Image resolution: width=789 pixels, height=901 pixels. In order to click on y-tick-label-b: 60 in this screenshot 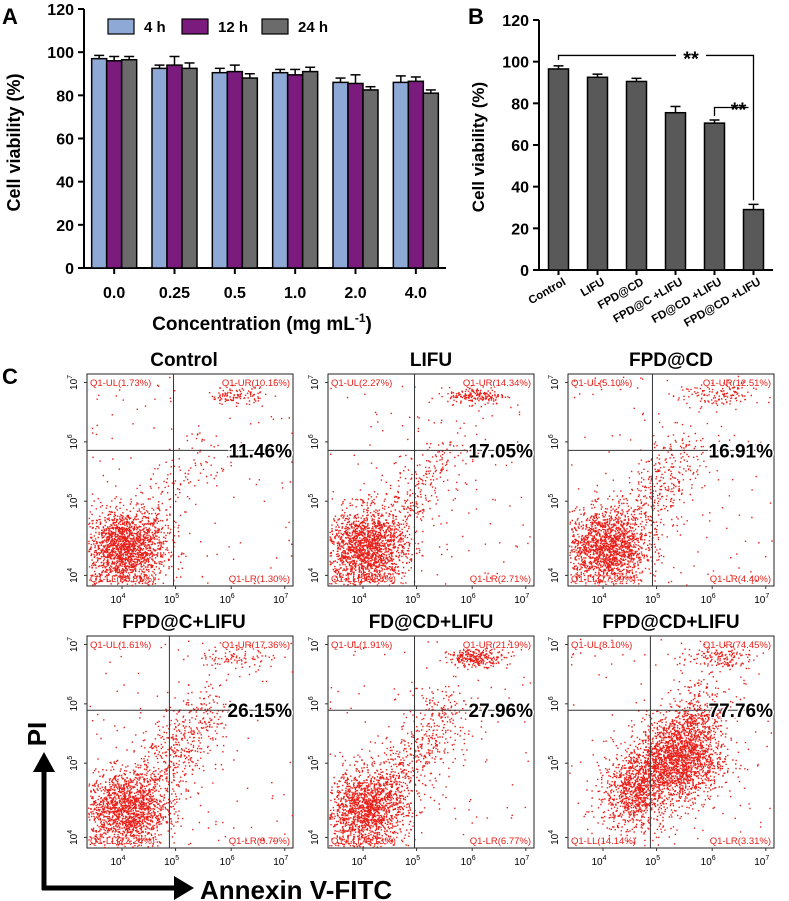, I will do `click(520, 146)`.